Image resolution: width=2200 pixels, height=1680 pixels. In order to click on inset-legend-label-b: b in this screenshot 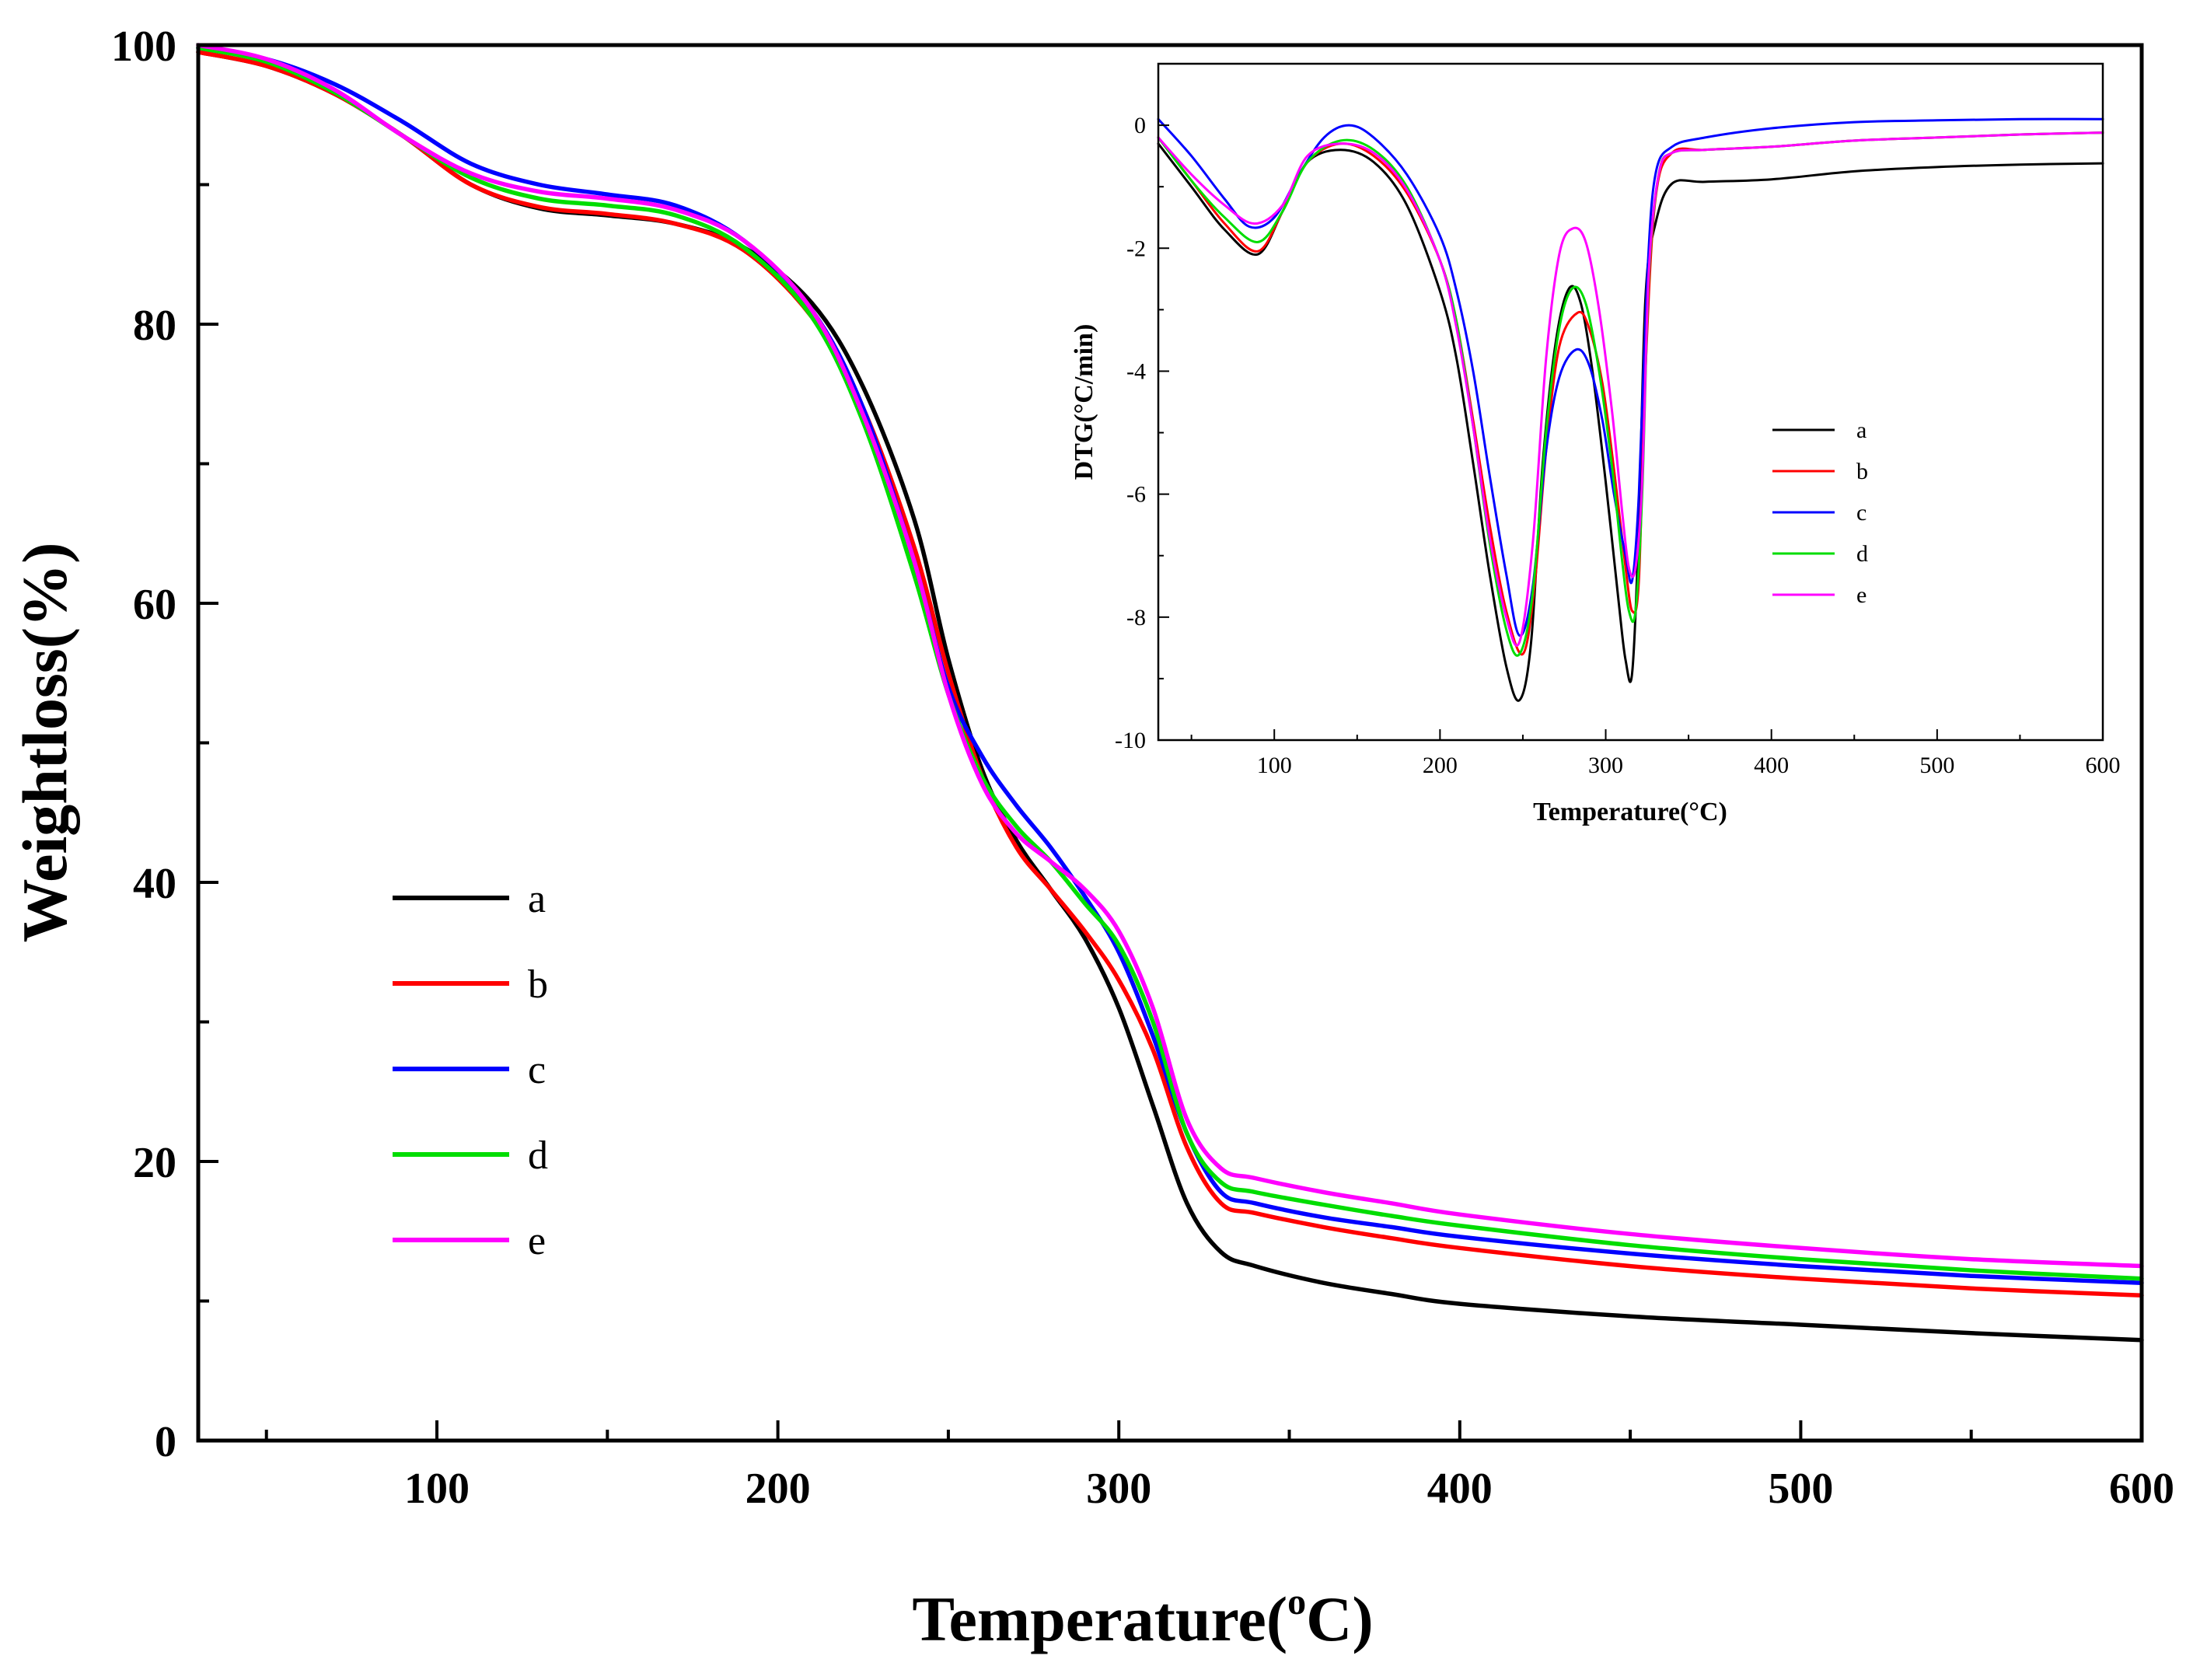, I will do `click(1862, 472)`.